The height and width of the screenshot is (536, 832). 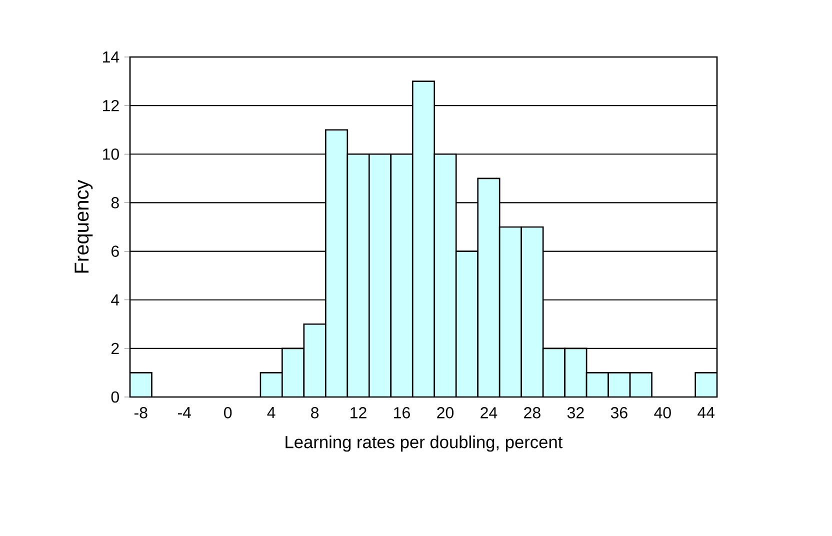 What do you see at coordinates (532, 412) in the screenshot?
I see `x-tick-label: 28` at bounding box center [532, 412].